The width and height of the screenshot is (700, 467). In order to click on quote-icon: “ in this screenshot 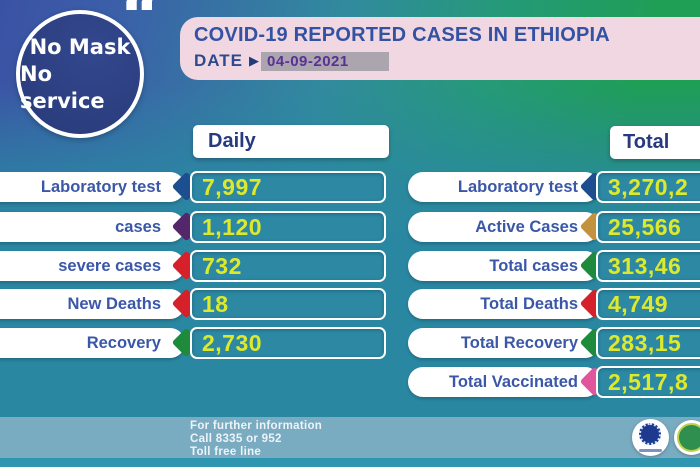, I will do `click(140, 25)`.